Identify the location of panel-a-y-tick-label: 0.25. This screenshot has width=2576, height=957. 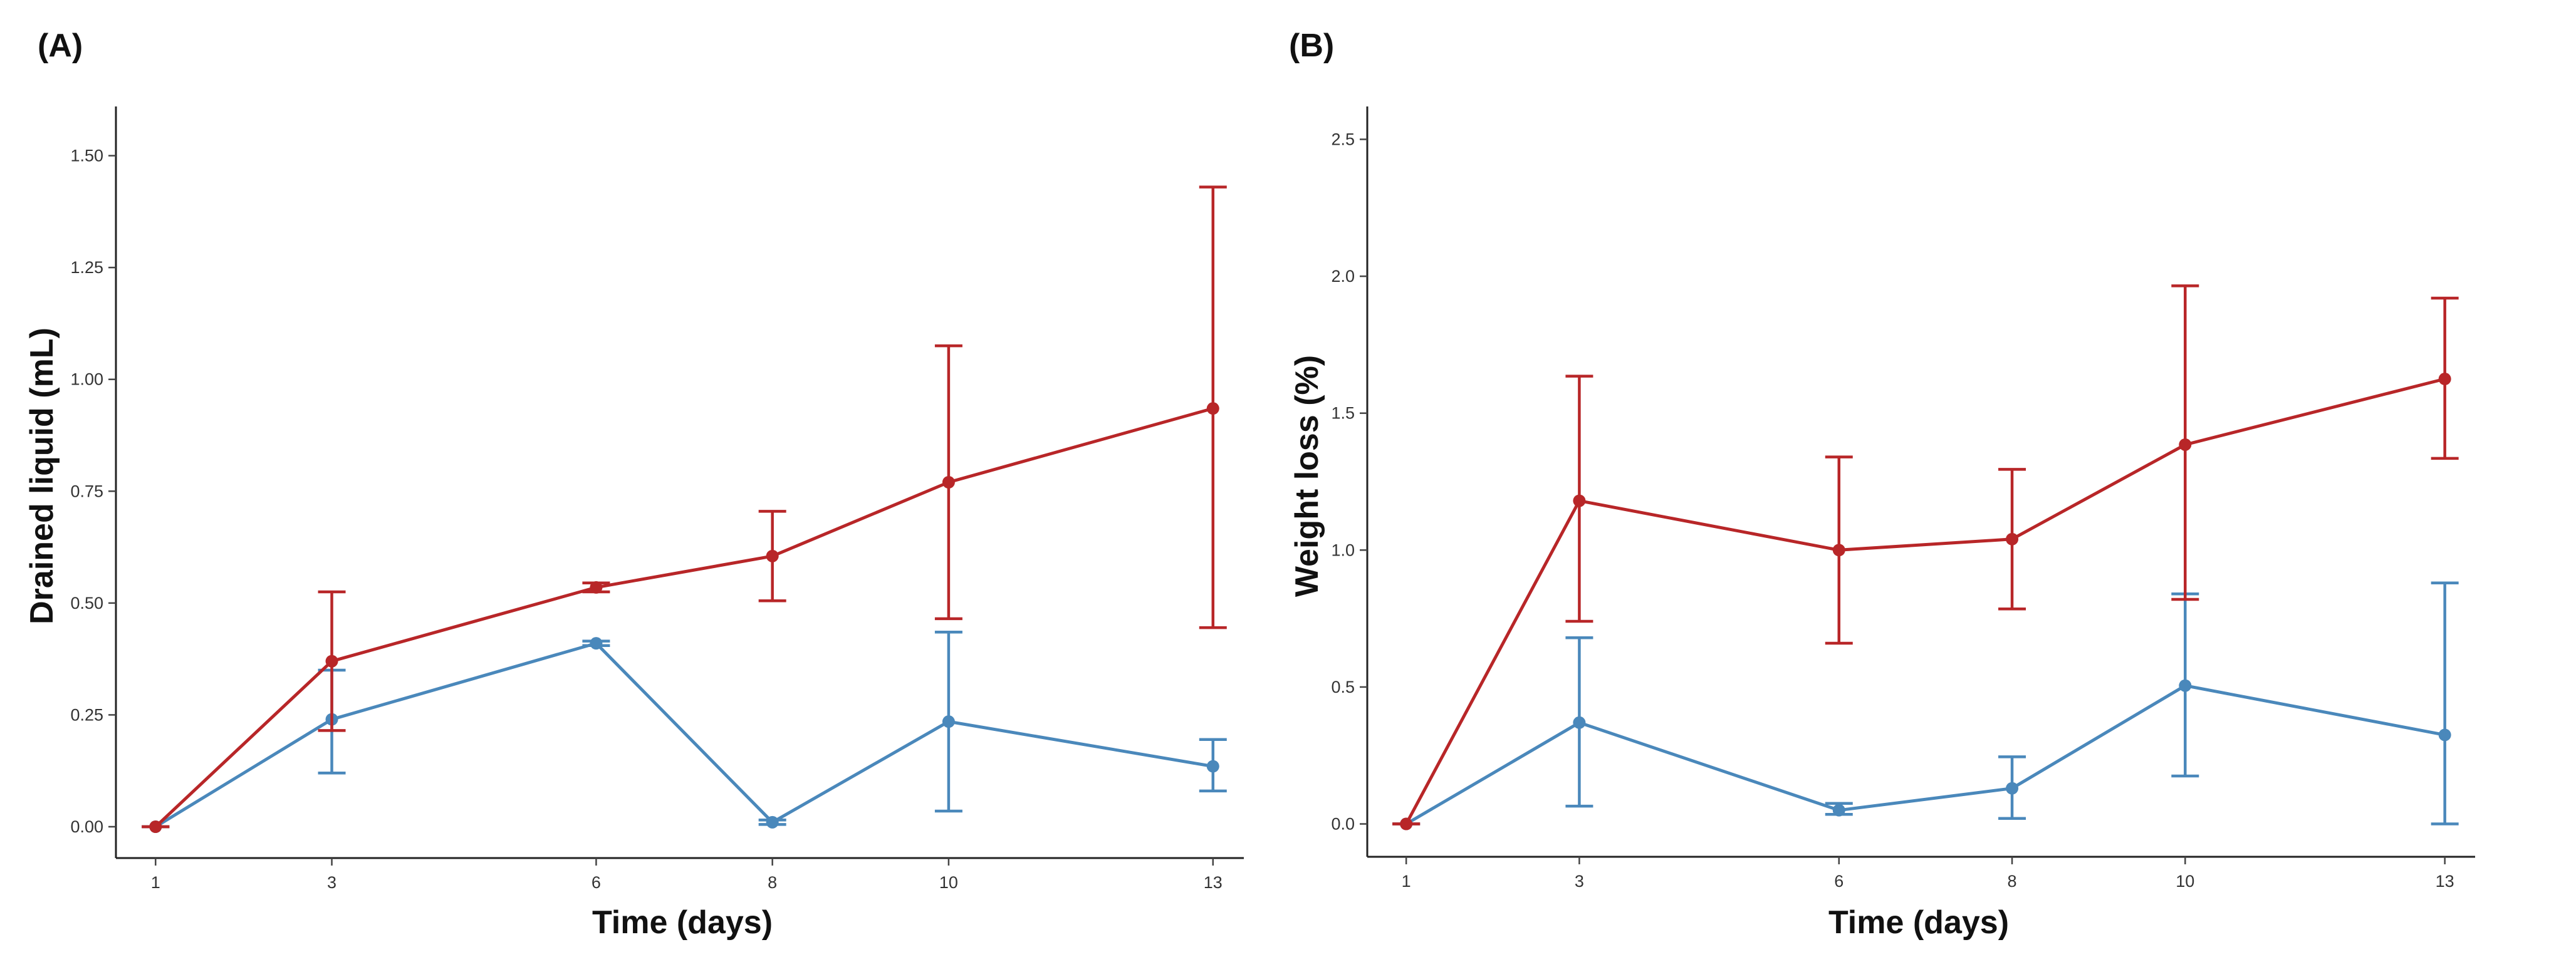
(86, 715).